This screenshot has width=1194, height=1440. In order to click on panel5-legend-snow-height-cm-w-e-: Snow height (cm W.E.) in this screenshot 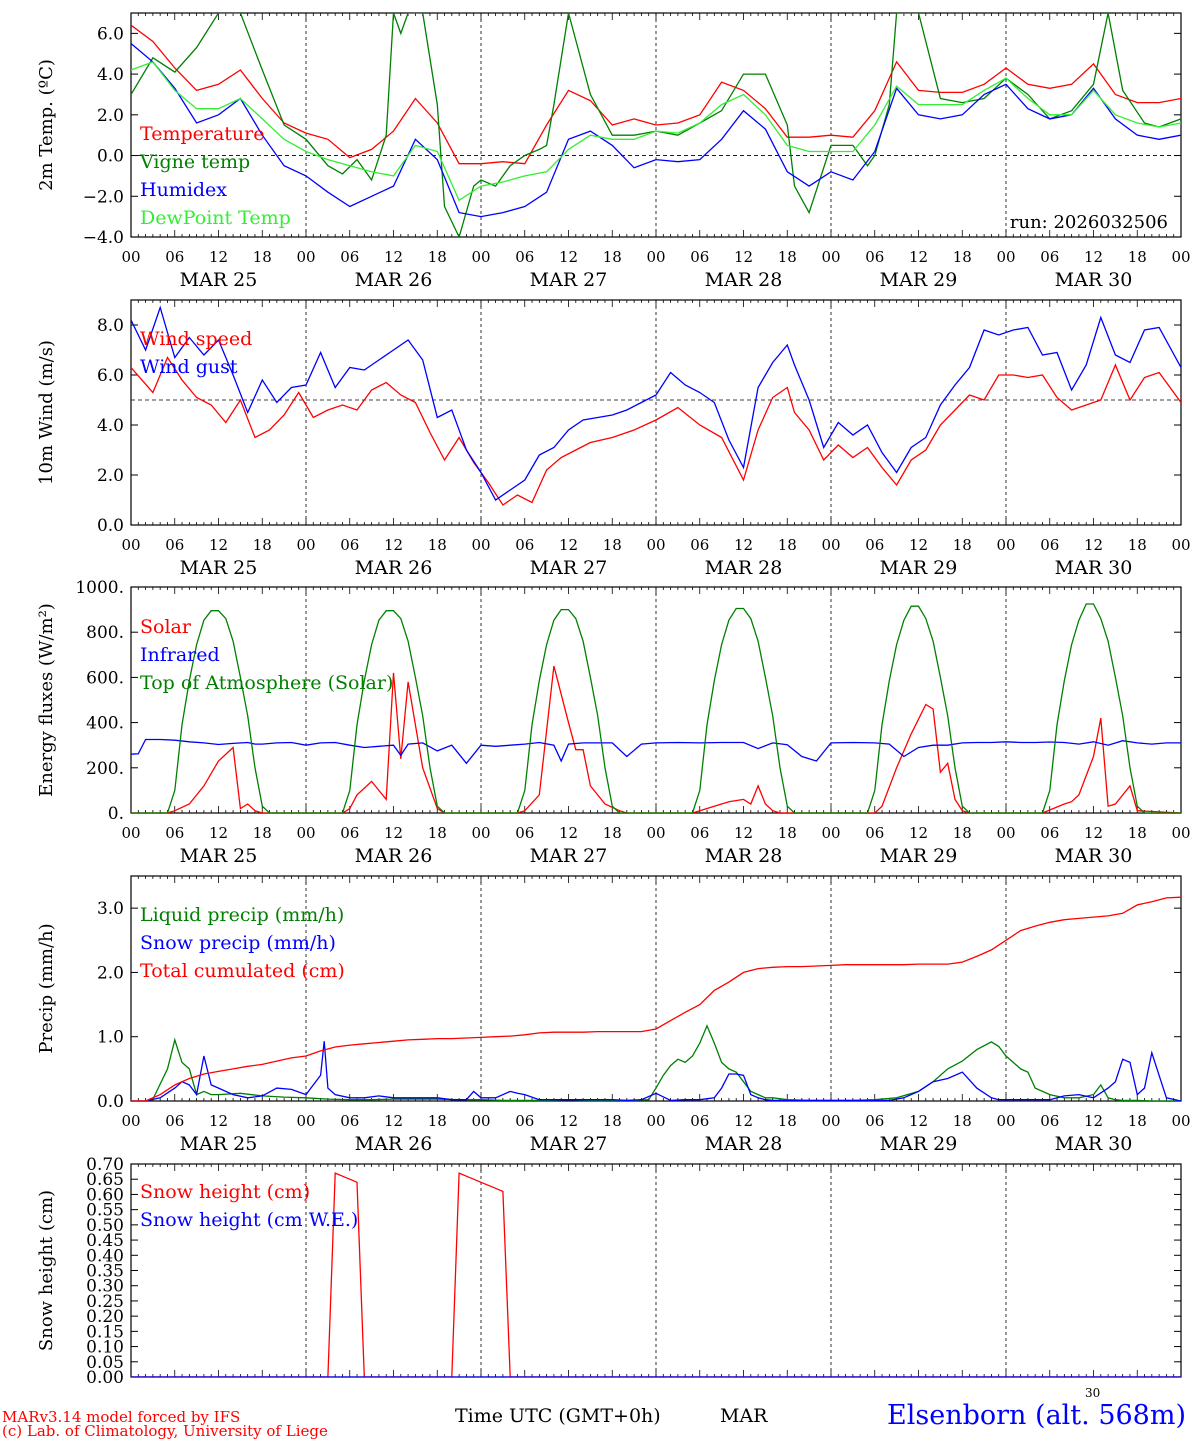, I will do `click(249, 1220)`.